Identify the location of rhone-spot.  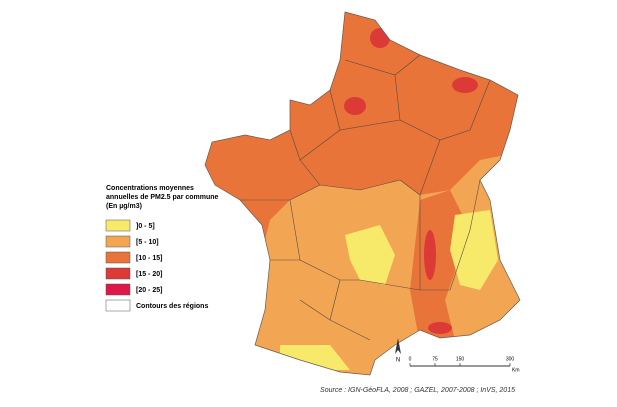
(430, 255).